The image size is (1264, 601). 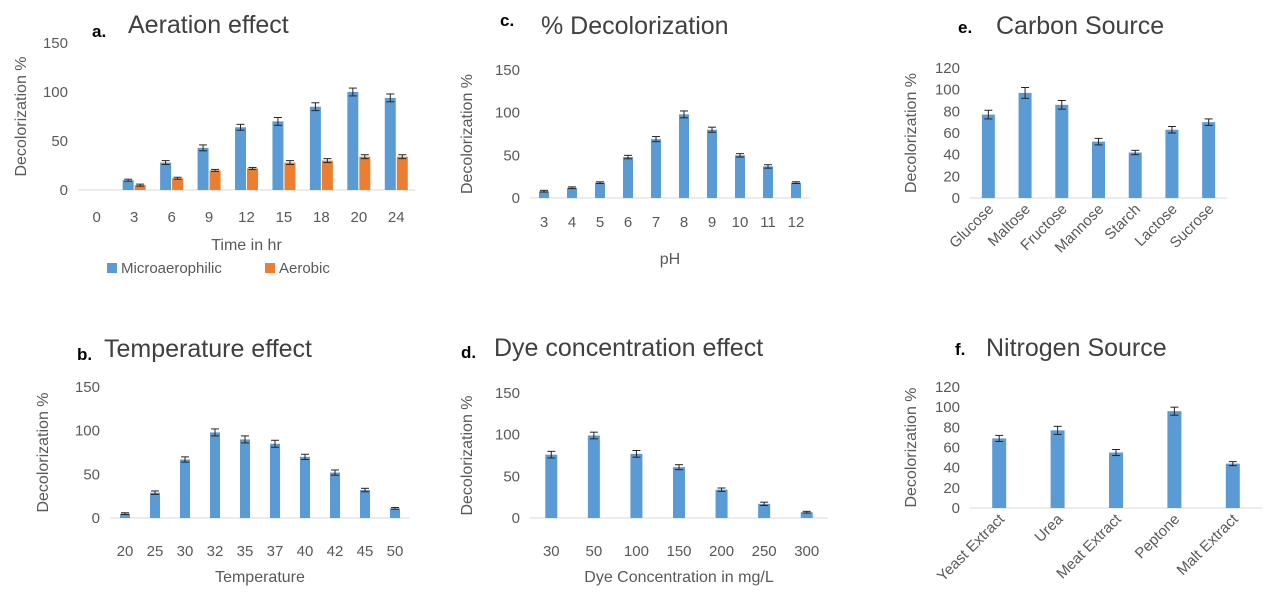 I want to click on x-axis-title: Dye Concentration in mg/L, so click(x=679, y=577).